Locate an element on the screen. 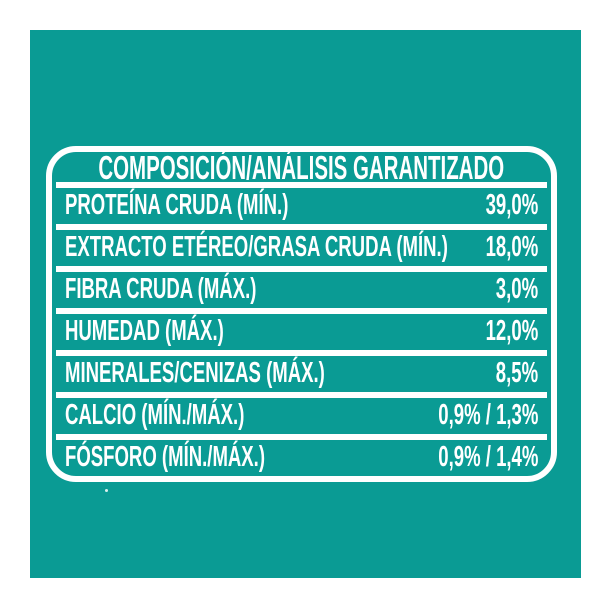  table-row: EXTRACTO ETÉREO/GRASA CRUDA (MÍN.) 18,0% is located at coordinates (301, 248).